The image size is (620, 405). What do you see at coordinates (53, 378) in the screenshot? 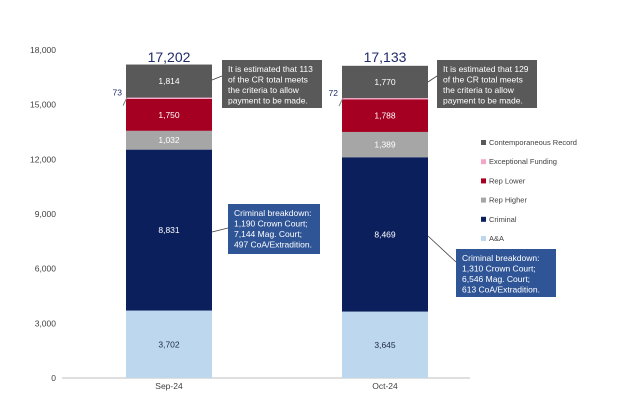
I see `y-tick-label: 0` at bounding box center [53, 378].